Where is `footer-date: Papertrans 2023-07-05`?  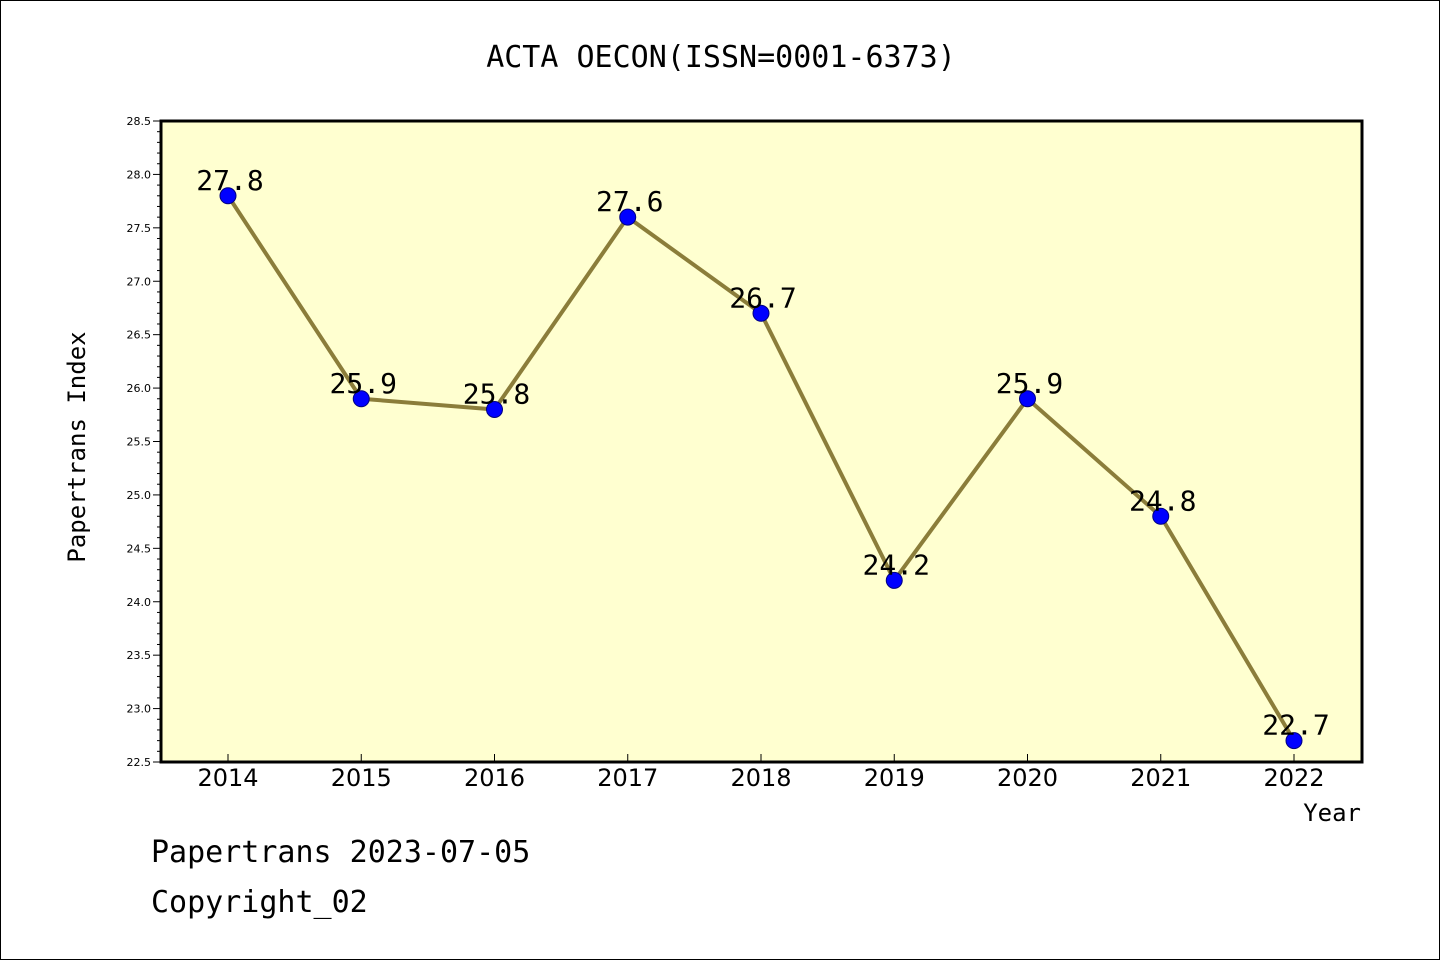
footer-date: Papertrans 2023-07-05 is located at coordinates (341, 852).